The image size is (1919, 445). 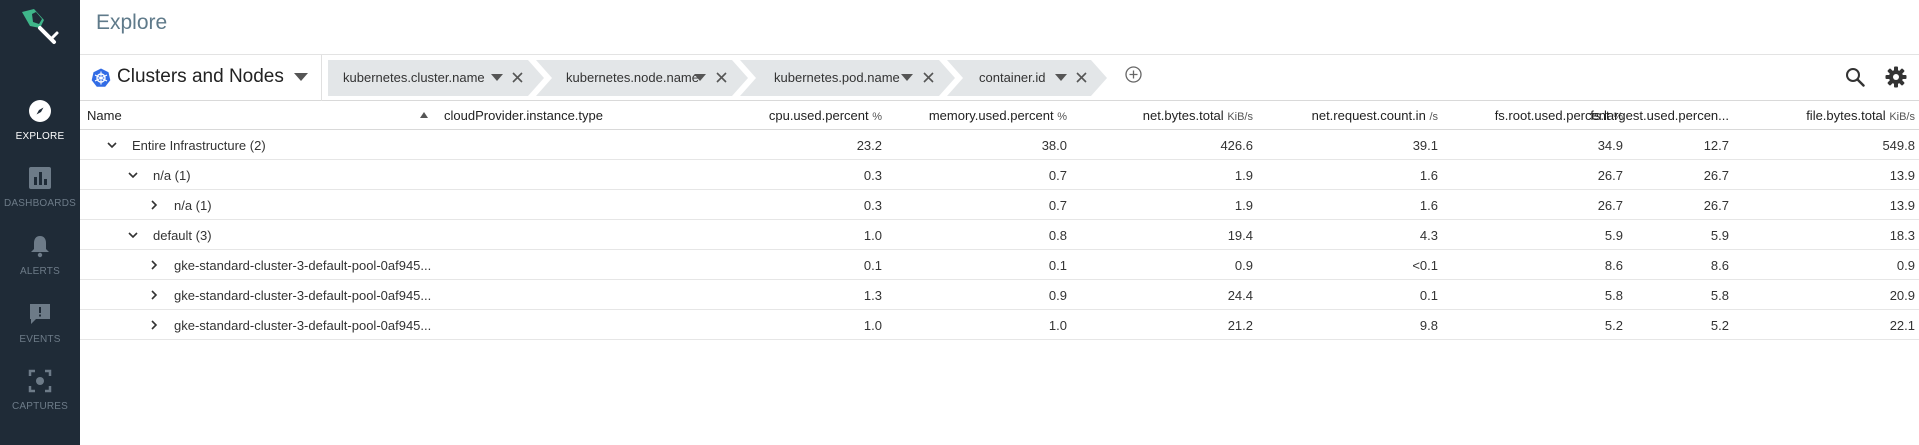 What do you see at coordinates (877, 117) in the screenshot?
I see `column-unit: %` at bounding box center [877, 117].